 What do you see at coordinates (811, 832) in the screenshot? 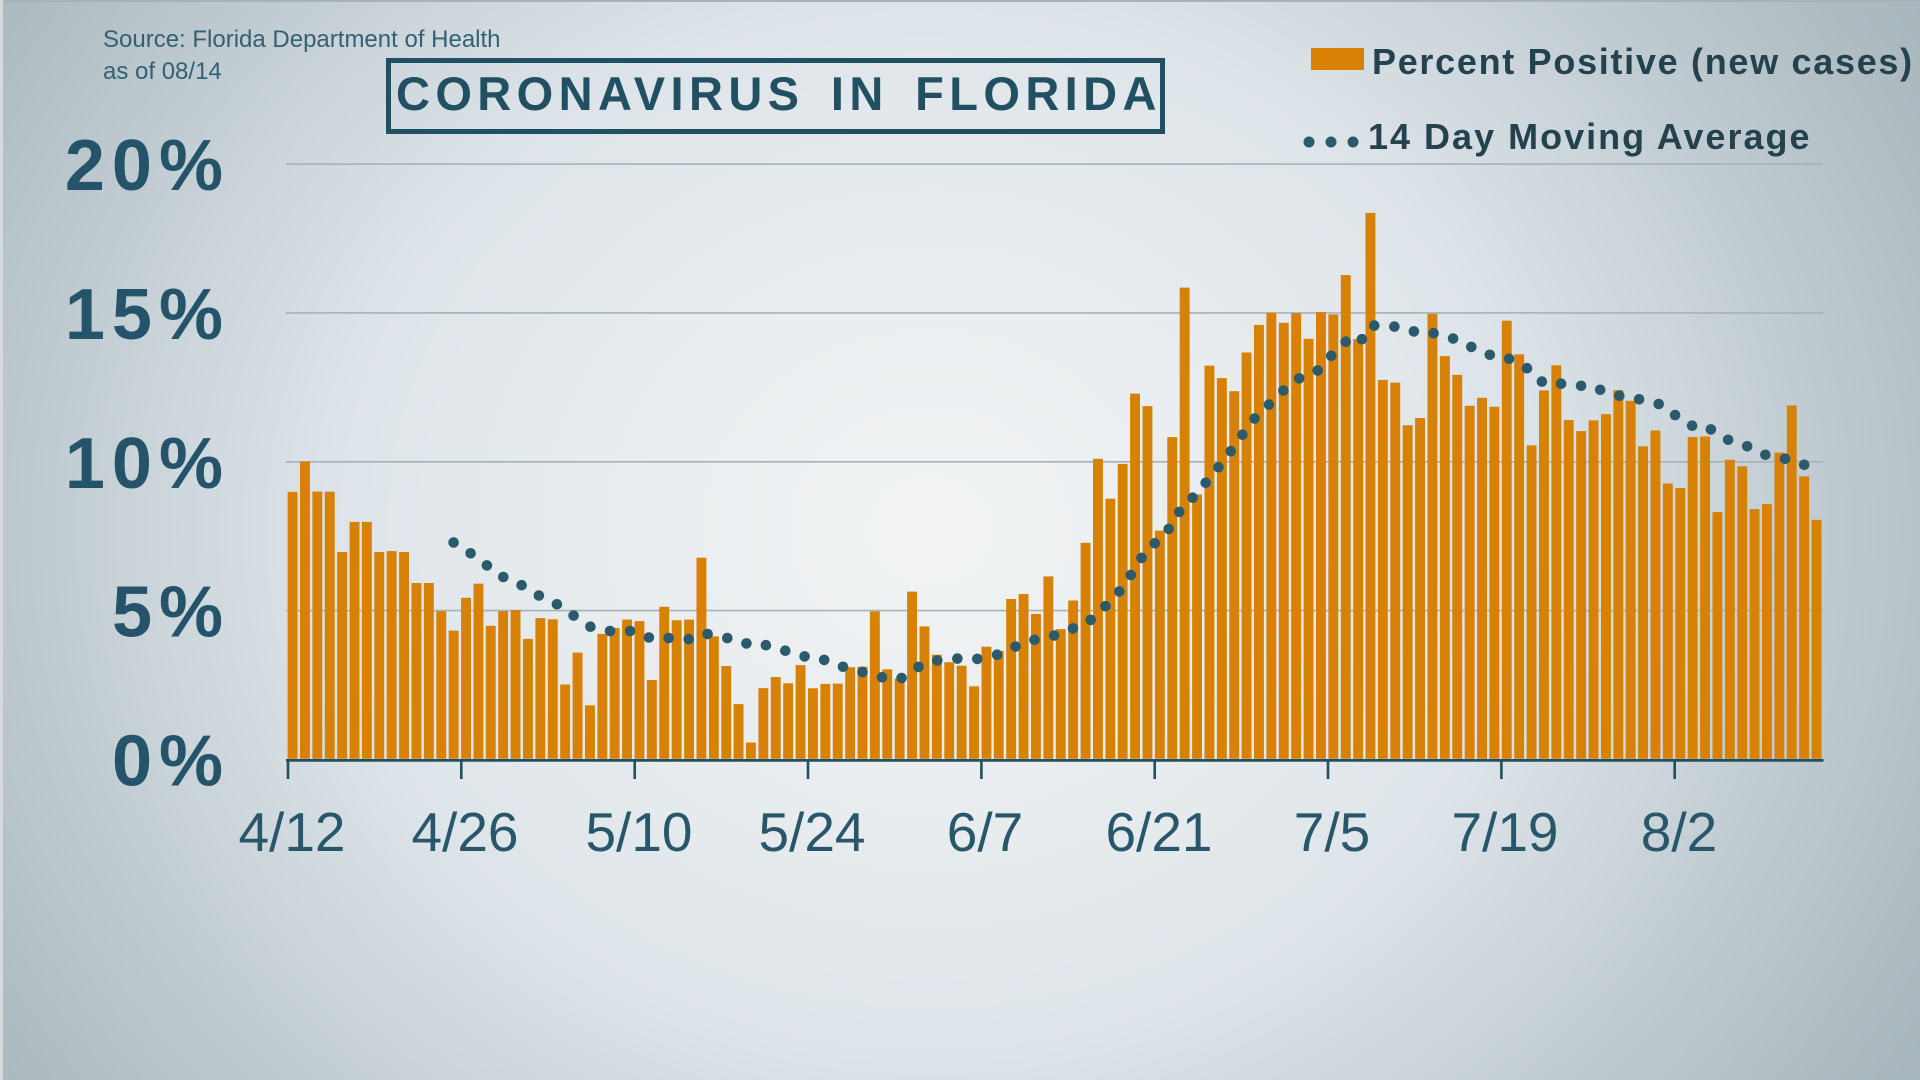
I see `svg-text: 5/24` at bounding box center [811, 832].